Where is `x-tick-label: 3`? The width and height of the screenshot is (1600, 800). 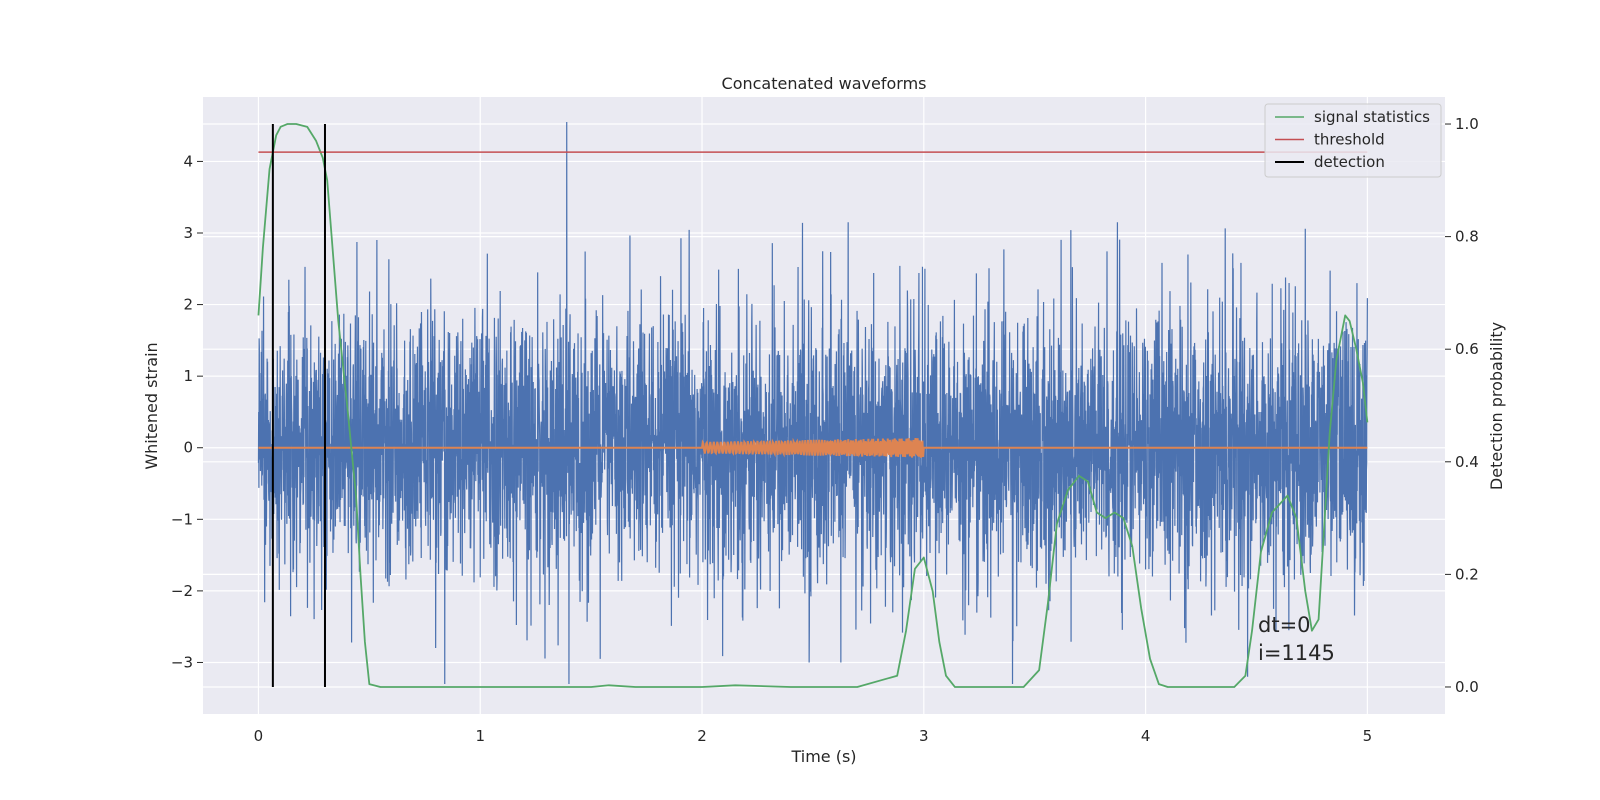 x-tick-label: 3 is located at coordinates (924, 736).